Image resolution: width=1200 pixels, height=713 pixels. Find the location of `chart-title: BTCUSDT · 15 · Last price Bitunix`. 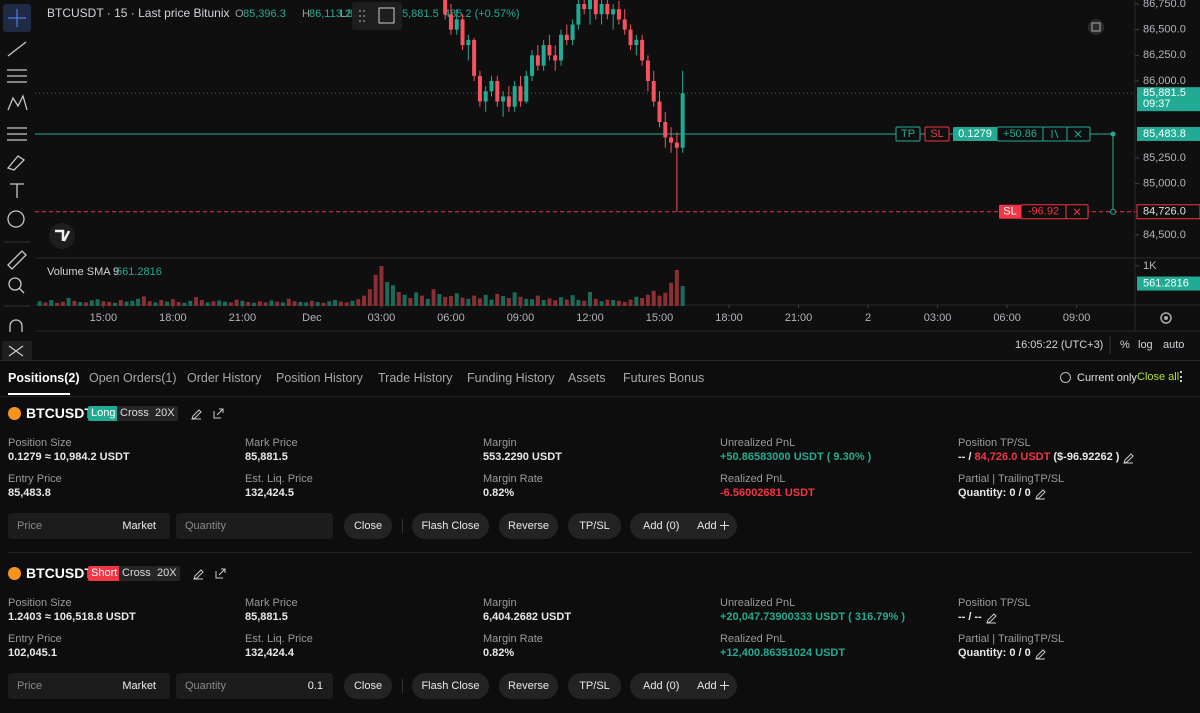

chart-title: BTCUSDT · 15 · Last price Bitunix is located at coordinates (138, 13).